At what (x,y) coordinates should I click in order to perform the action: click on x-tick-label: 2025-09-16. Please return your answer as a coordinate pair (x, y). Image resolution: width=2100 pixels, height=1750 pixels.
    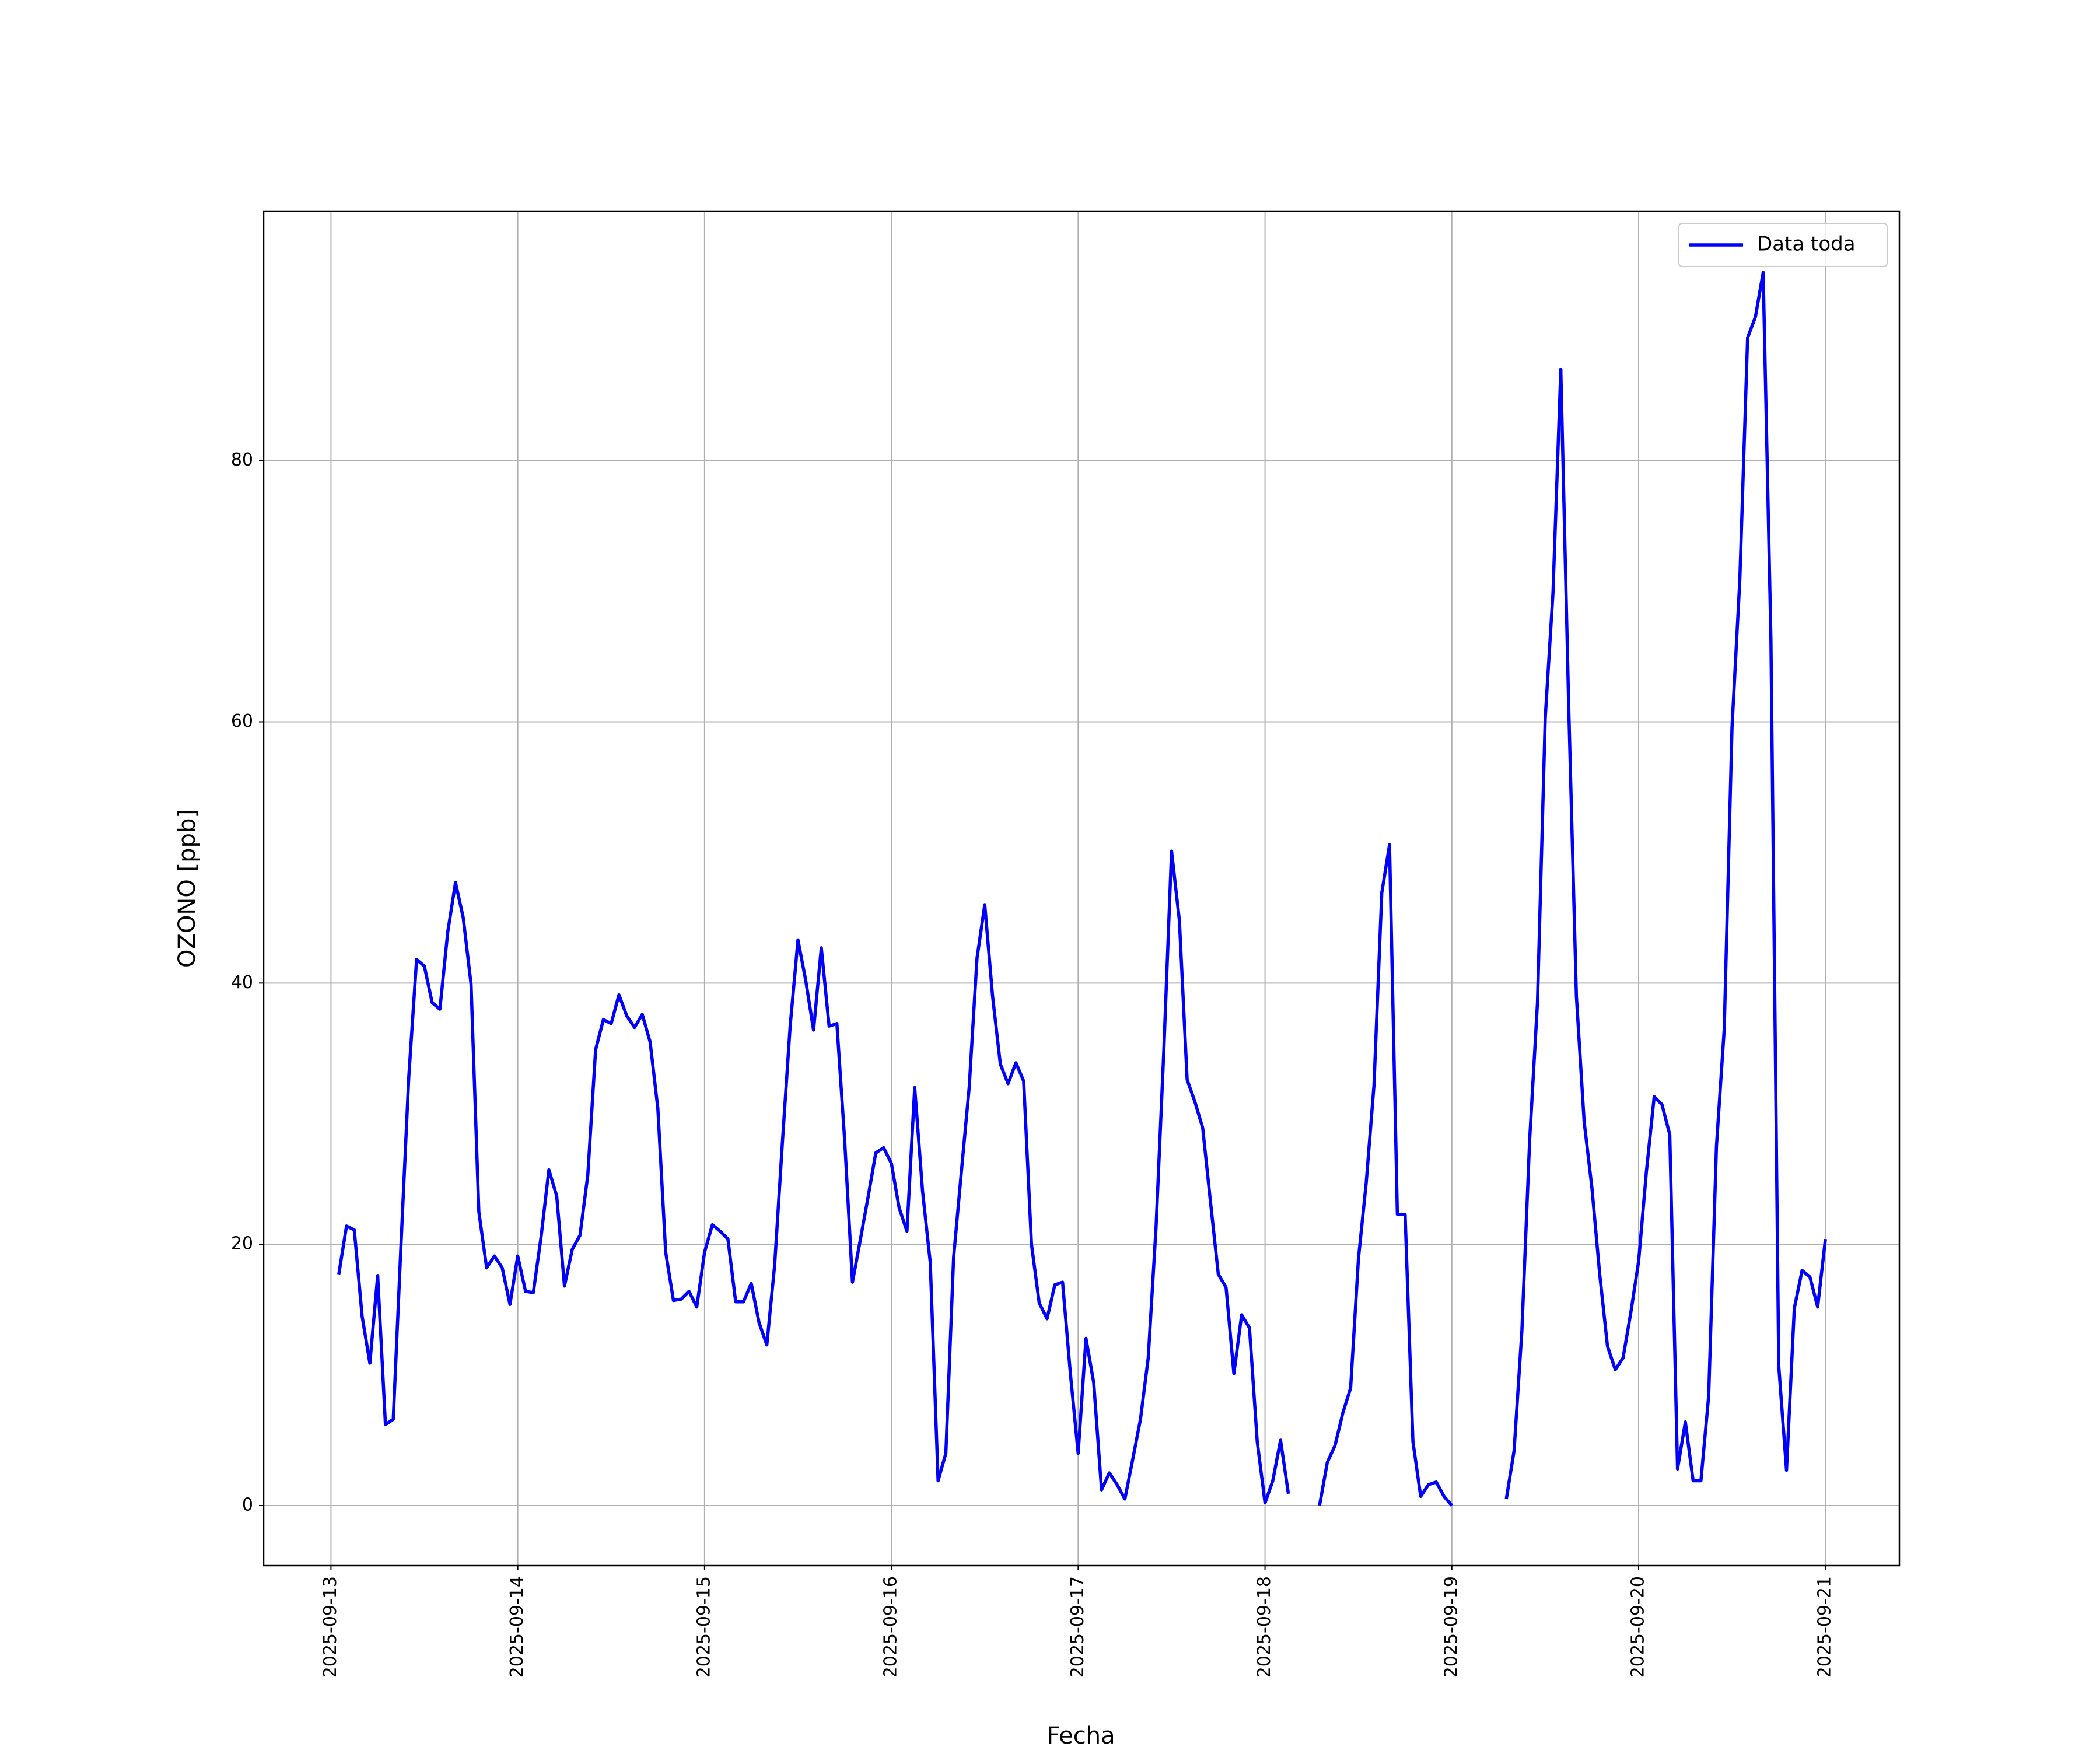
    Looking at the image, I should click on (891, 1627).